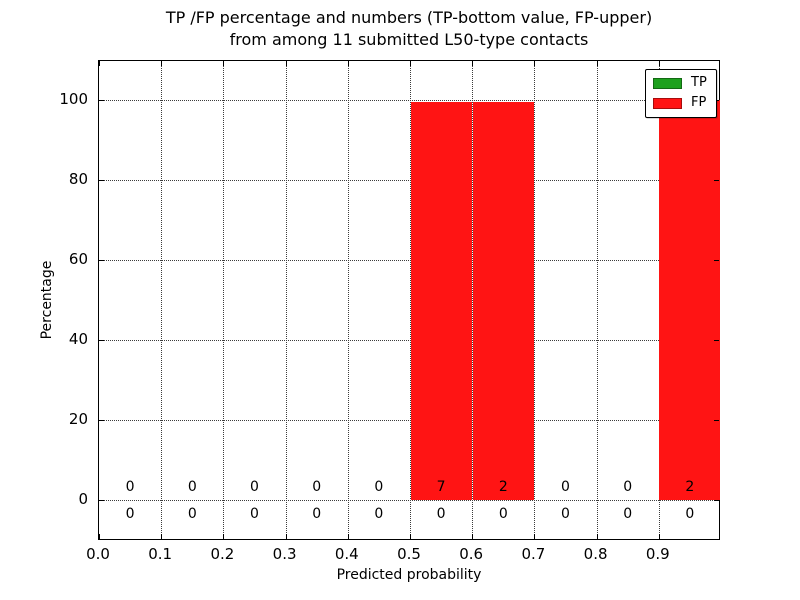  I want to click on x-tick-label: 0.3, so click(284, 554).